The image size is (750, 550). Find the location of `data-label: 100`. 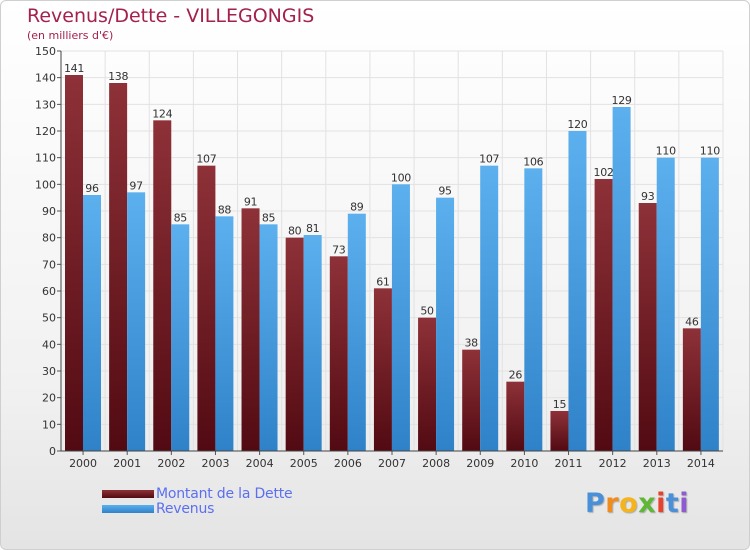

data-label: 100 is located at coordinates (401, 177).